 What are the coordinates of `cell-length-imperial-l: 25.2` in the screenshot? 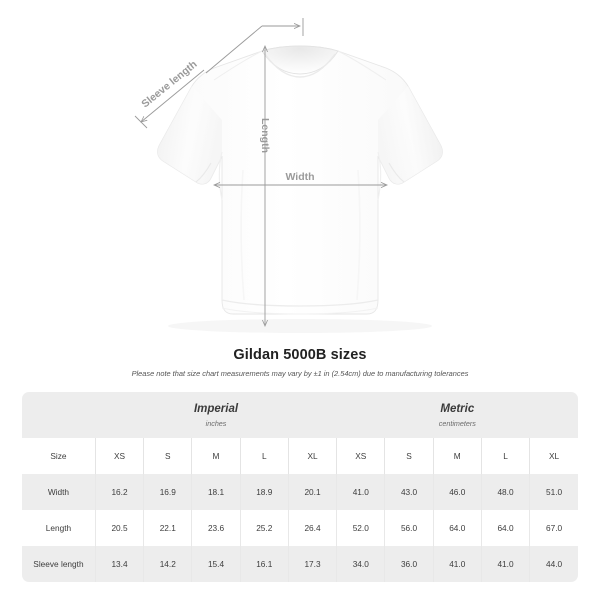 It's located at (264, 528).